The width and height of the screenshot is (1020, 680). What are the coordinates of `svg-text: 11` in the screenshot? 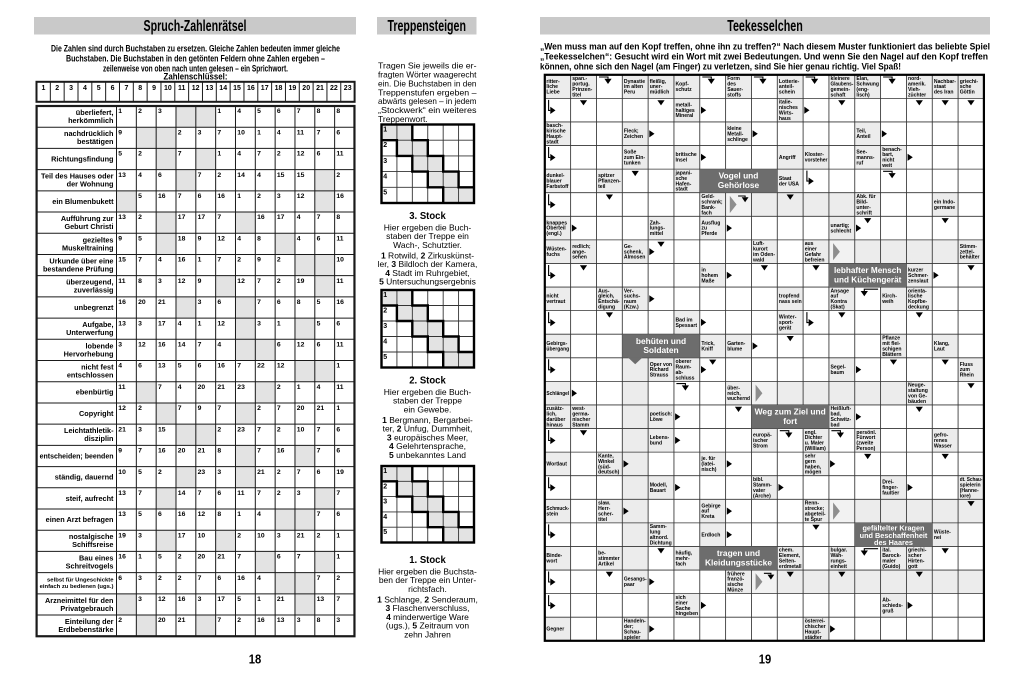 It's located at (121, 281).